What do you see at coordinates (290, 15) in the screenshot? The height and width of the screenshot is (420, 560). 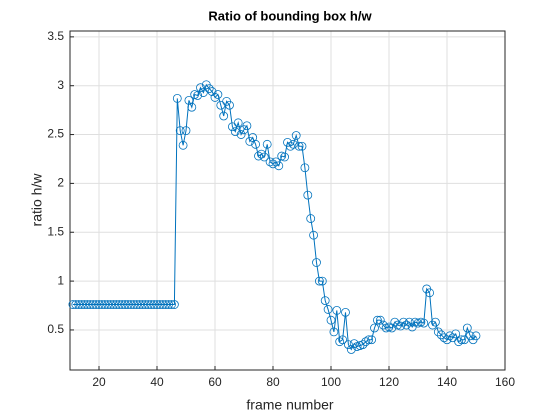 I see `chart-title: Ratio of bounding box h/w` at bounding box center [290, 15].